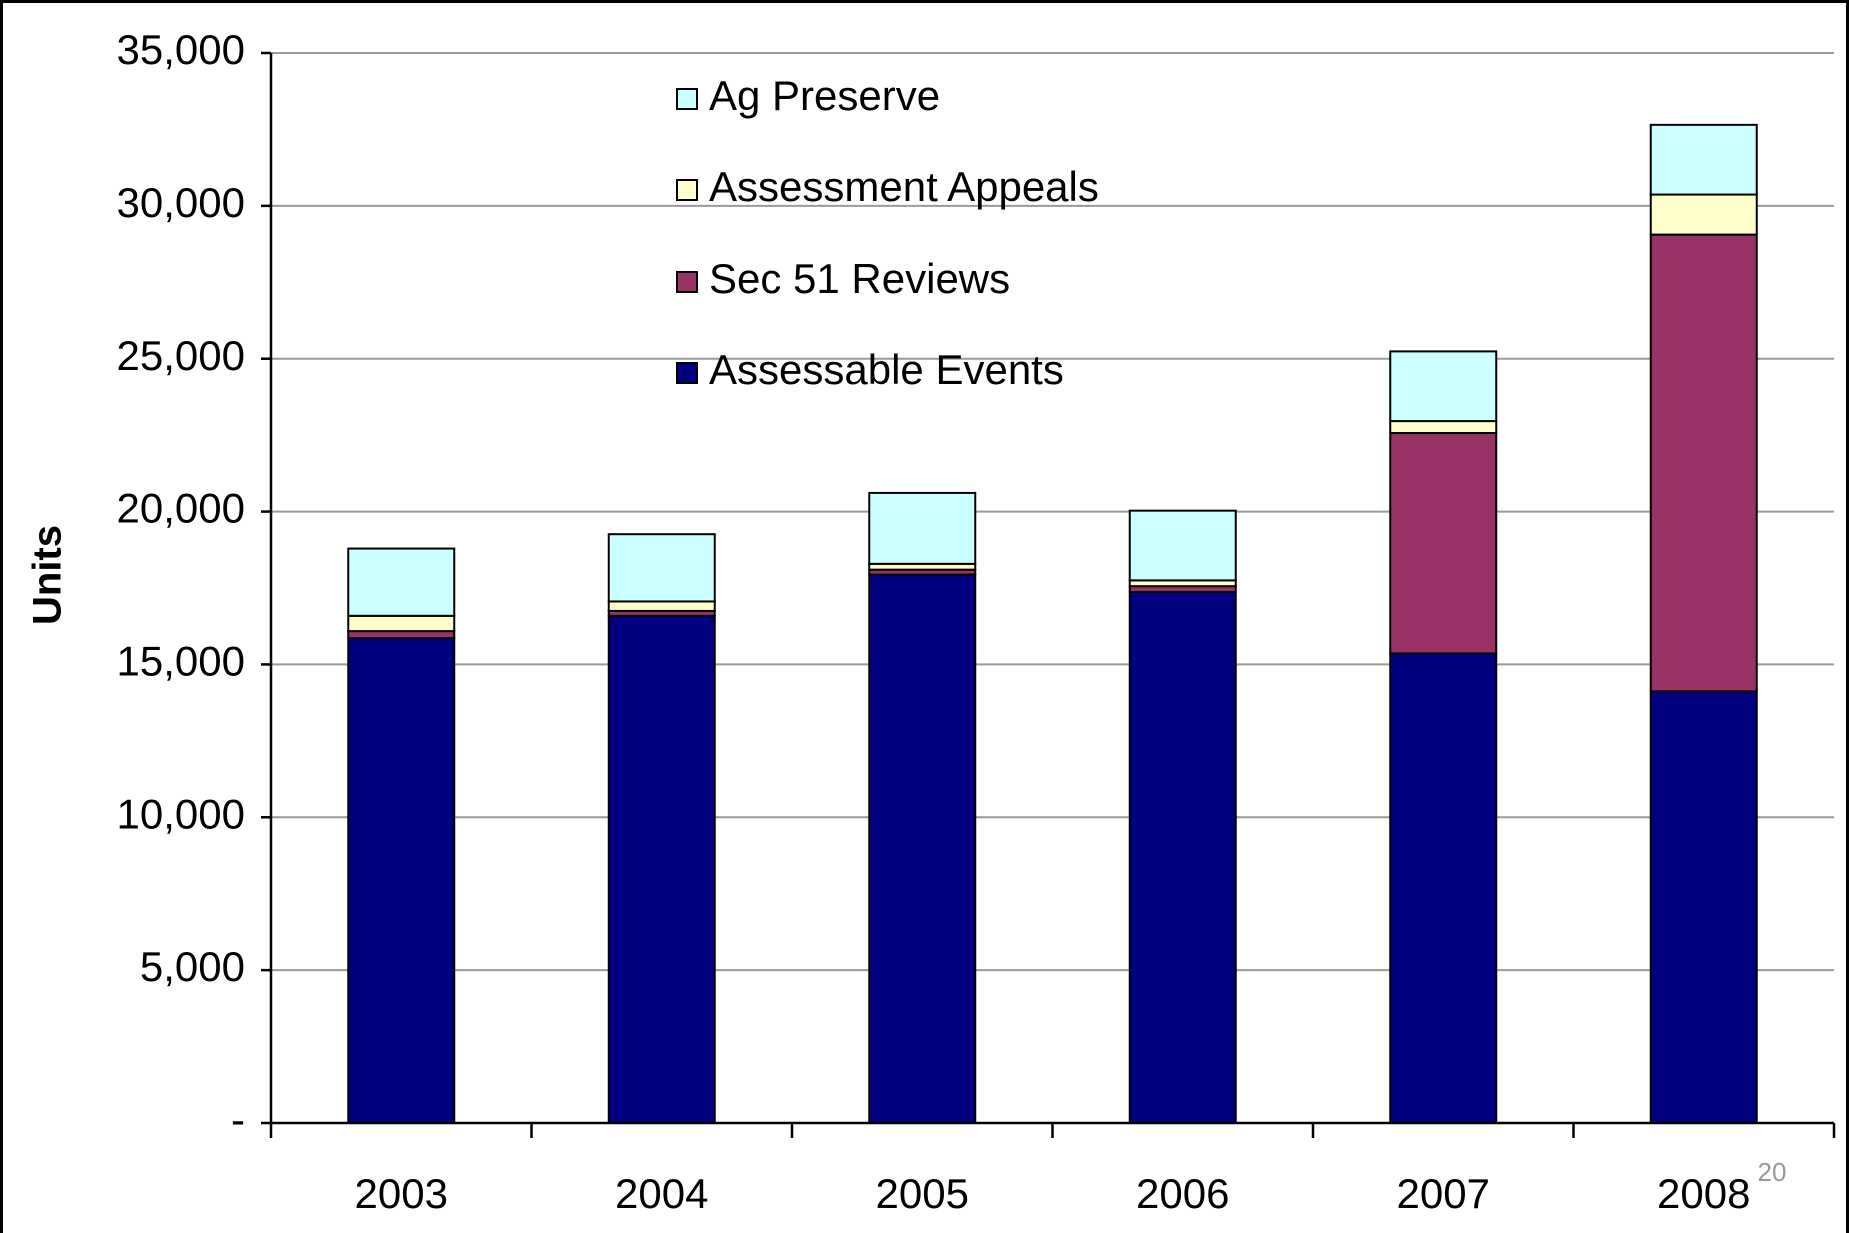  What do you see at coordinates (1182, 1193) in the screenshot?
I see `x-tick-label: 2006` at bounding box center [1182, 1193].